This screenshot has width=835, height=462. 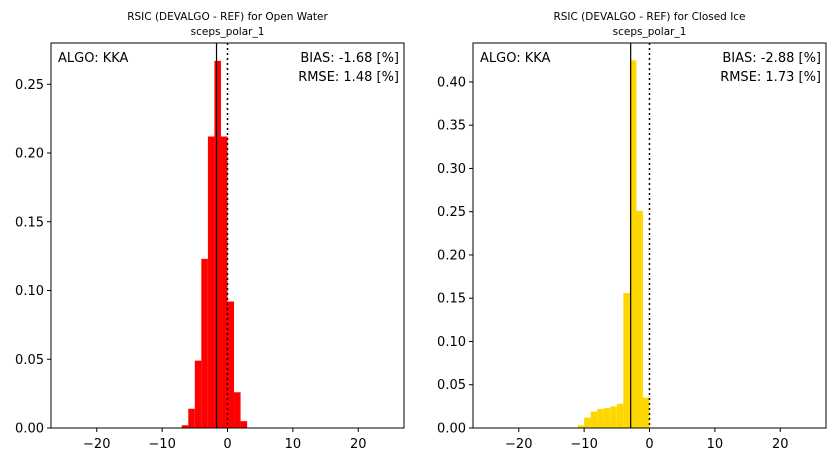 What do you see at coordinates (451, 126) in the screenshot?
I see `y-tick-label: 0.35` at bounding box center [451, 126].